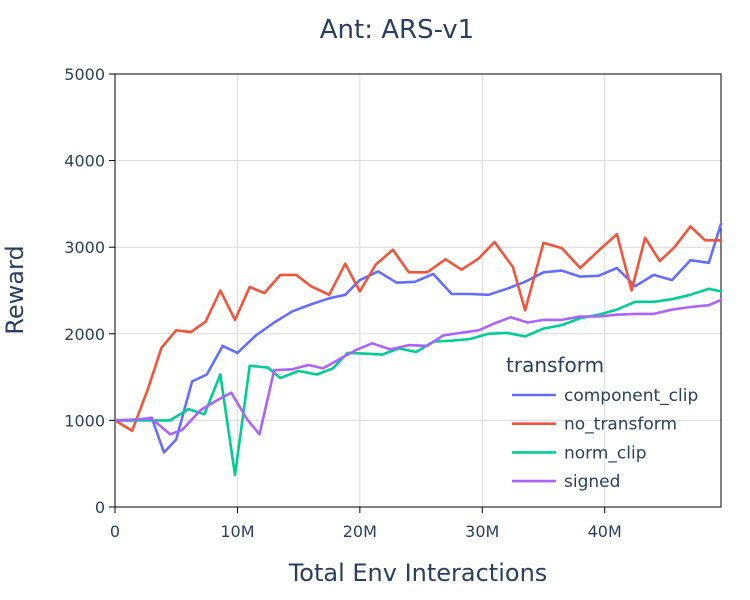 The height and width of the screenshot is (600, 750). What do you see at coordinates (237, 531) in the screenshot?
I see `x-tick-label: 10M` at bounding box center [237, 531].